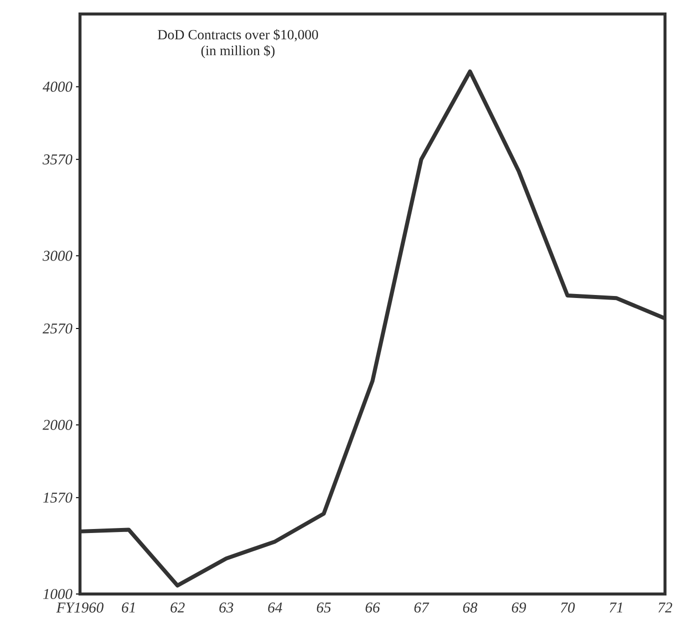 This screenshot has width=680, height=633. What do you see at coordinates (373, 607) in the screenshot?
I see `x-tick-label: 66` at bounding box center [373, 607].